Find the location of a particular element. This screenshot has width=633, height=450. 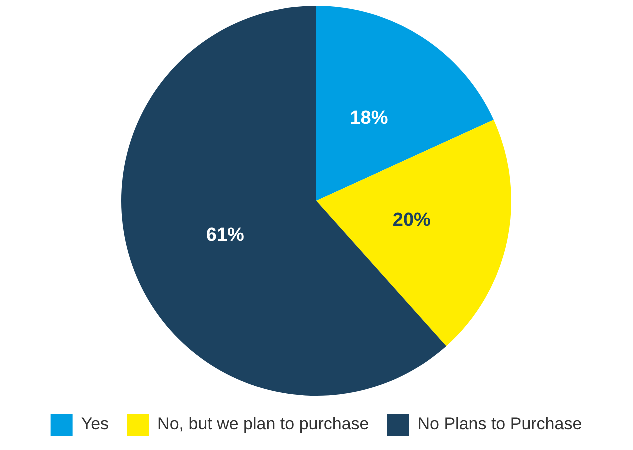

data-label: 61% is located at coordinates (225, 235).